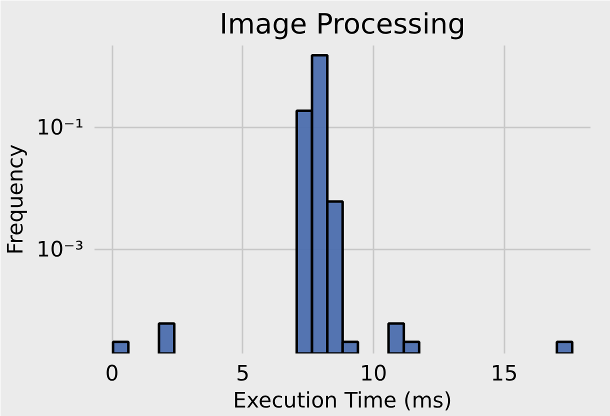 Image resolution: width=610 pixels, height=416 pixels. What do you see at coordinates (374, 374) in the screenshot?
I see `x-tick-label: 10` at bounding box center [374, 374].